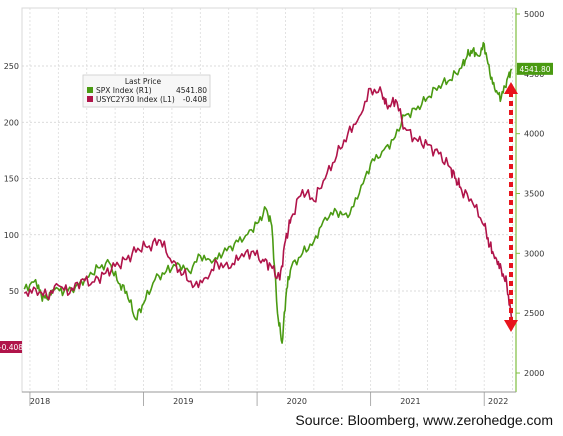 This screenshot has height=436, width=563. I want to click on right-tick-label: 5000, so click(534, 14).